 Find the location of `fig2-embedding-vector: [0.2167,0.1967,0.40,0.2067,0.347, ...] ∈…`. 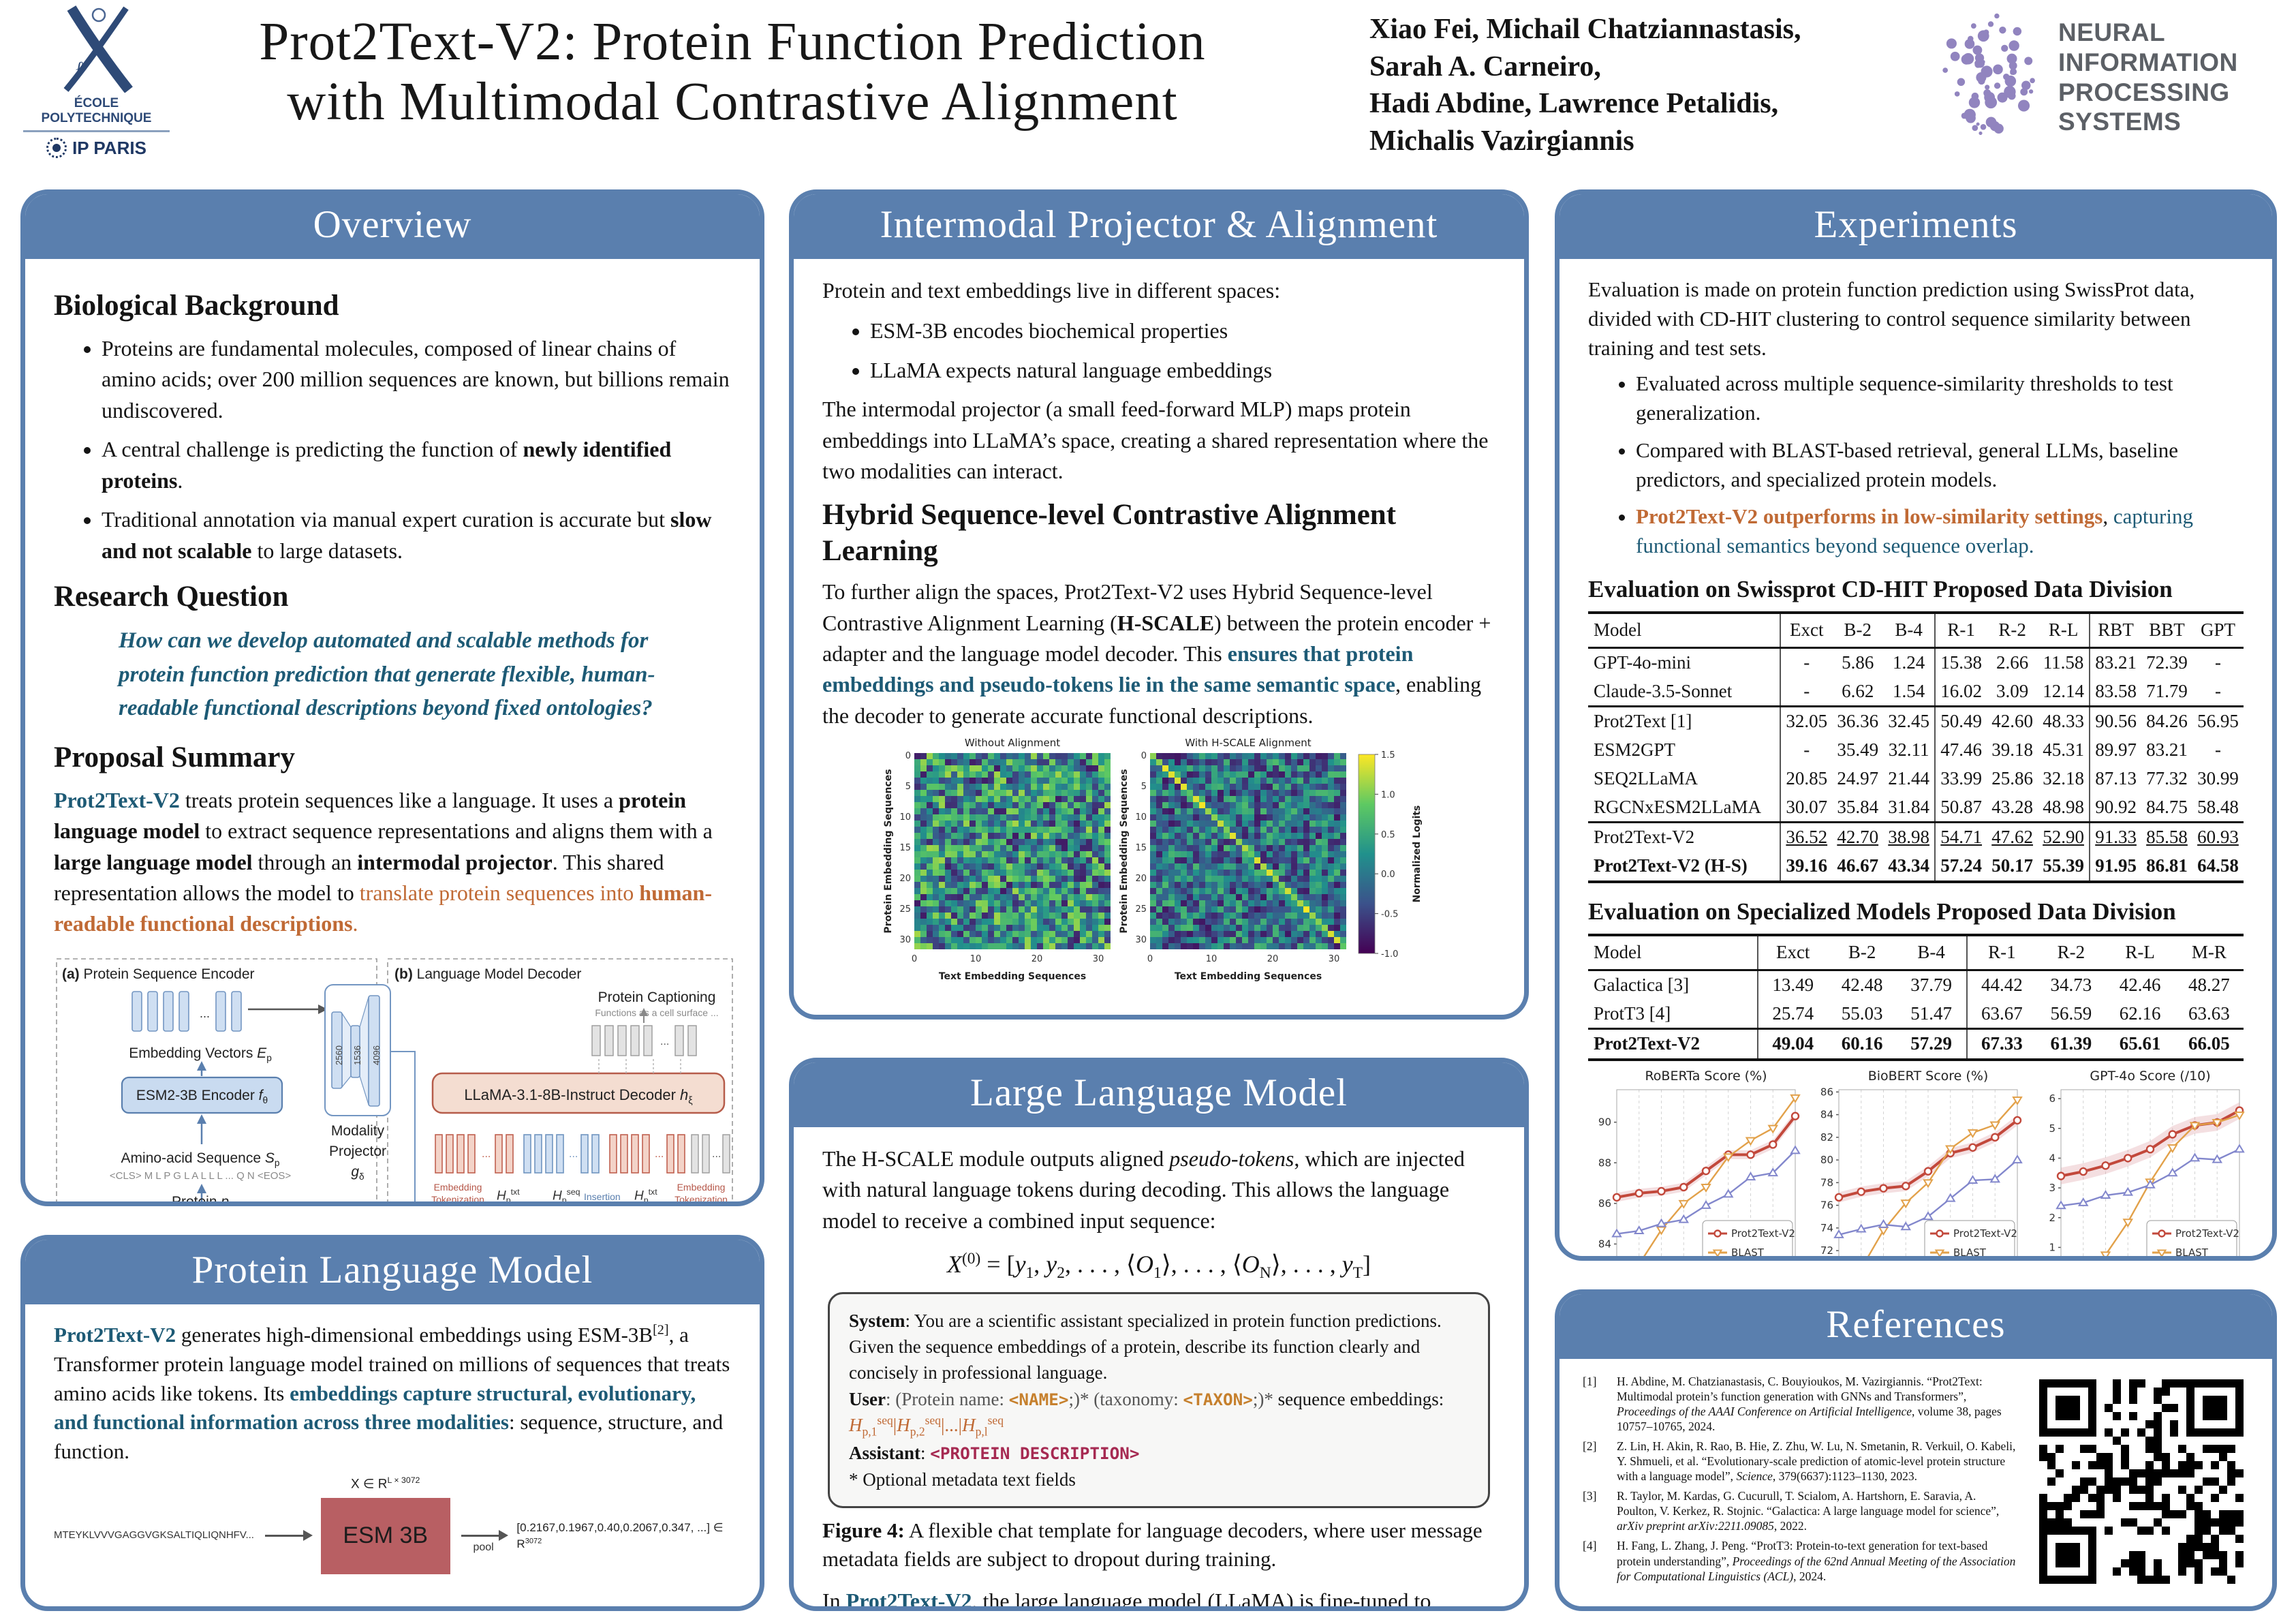

fig2-embedding-vector: [0.2167,0.1967,0.40,0.2067,0.347, ...] ∈… is located at coordinates (620, 1535).